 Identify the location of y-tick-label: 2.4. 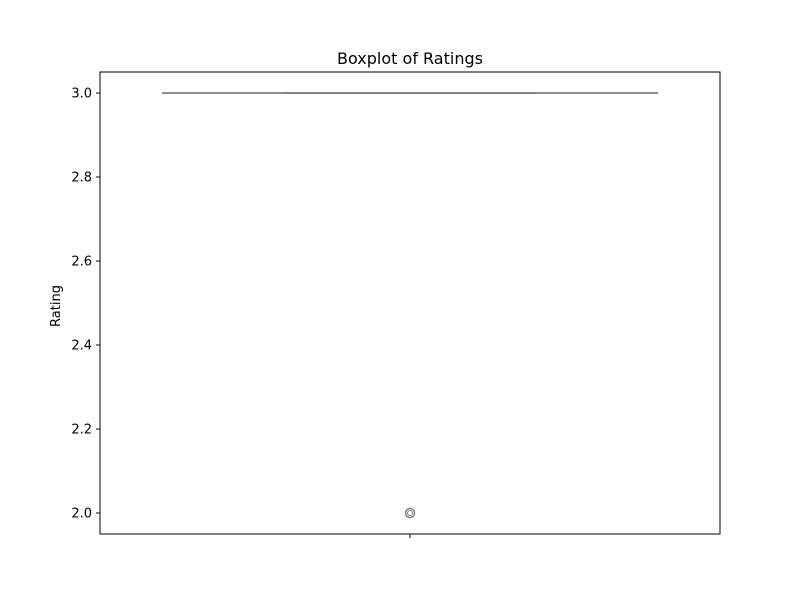
(81, 346).